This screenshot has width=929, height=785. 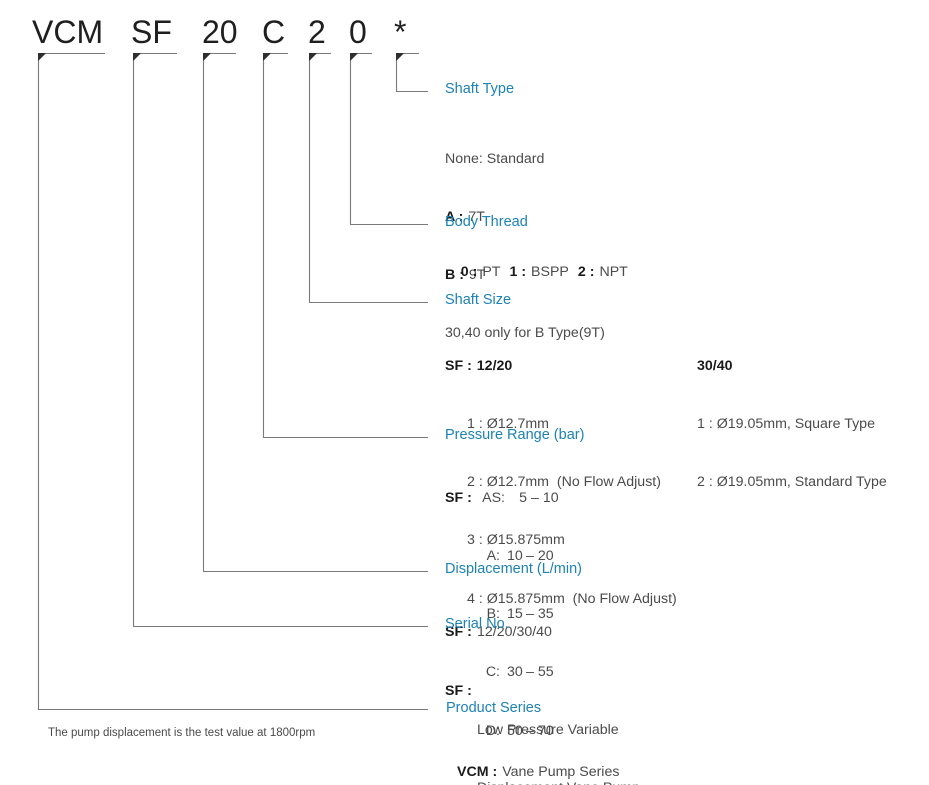 What do you see at coordinates (515, 435) in the screenshot?
I see `pressure-range-title: Pressure Range (bar)` at bounding box center [515, 435].